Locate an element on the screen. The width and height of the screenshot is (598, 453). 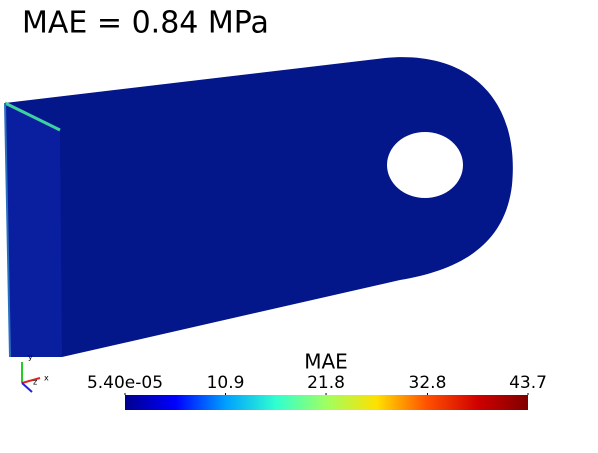
axes-triad: y z x is located at coordinates (35, 373).